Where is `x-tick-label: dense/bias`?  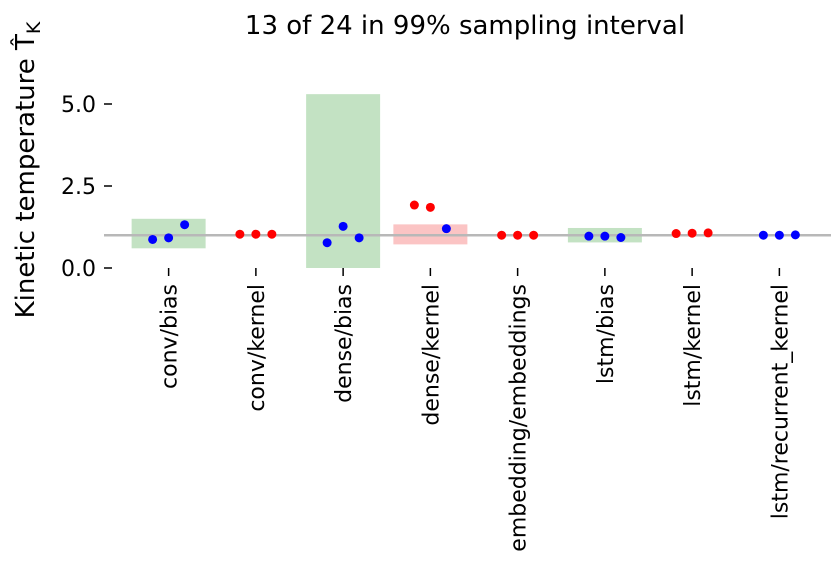
x-tick-label: dense/bias is located at coordinates (344, 343).